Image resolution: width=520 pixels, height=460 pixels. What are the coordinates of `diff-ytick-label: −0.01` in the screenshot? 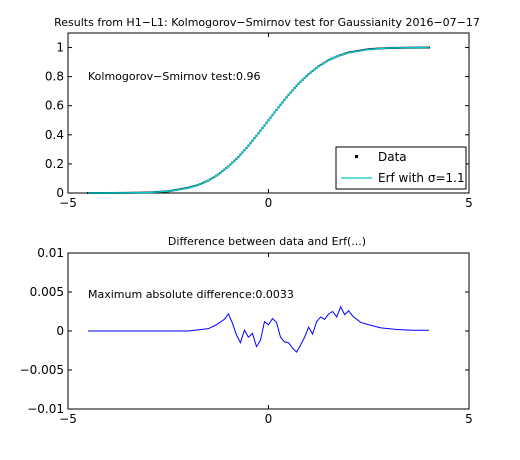 It's located at (45, 409).